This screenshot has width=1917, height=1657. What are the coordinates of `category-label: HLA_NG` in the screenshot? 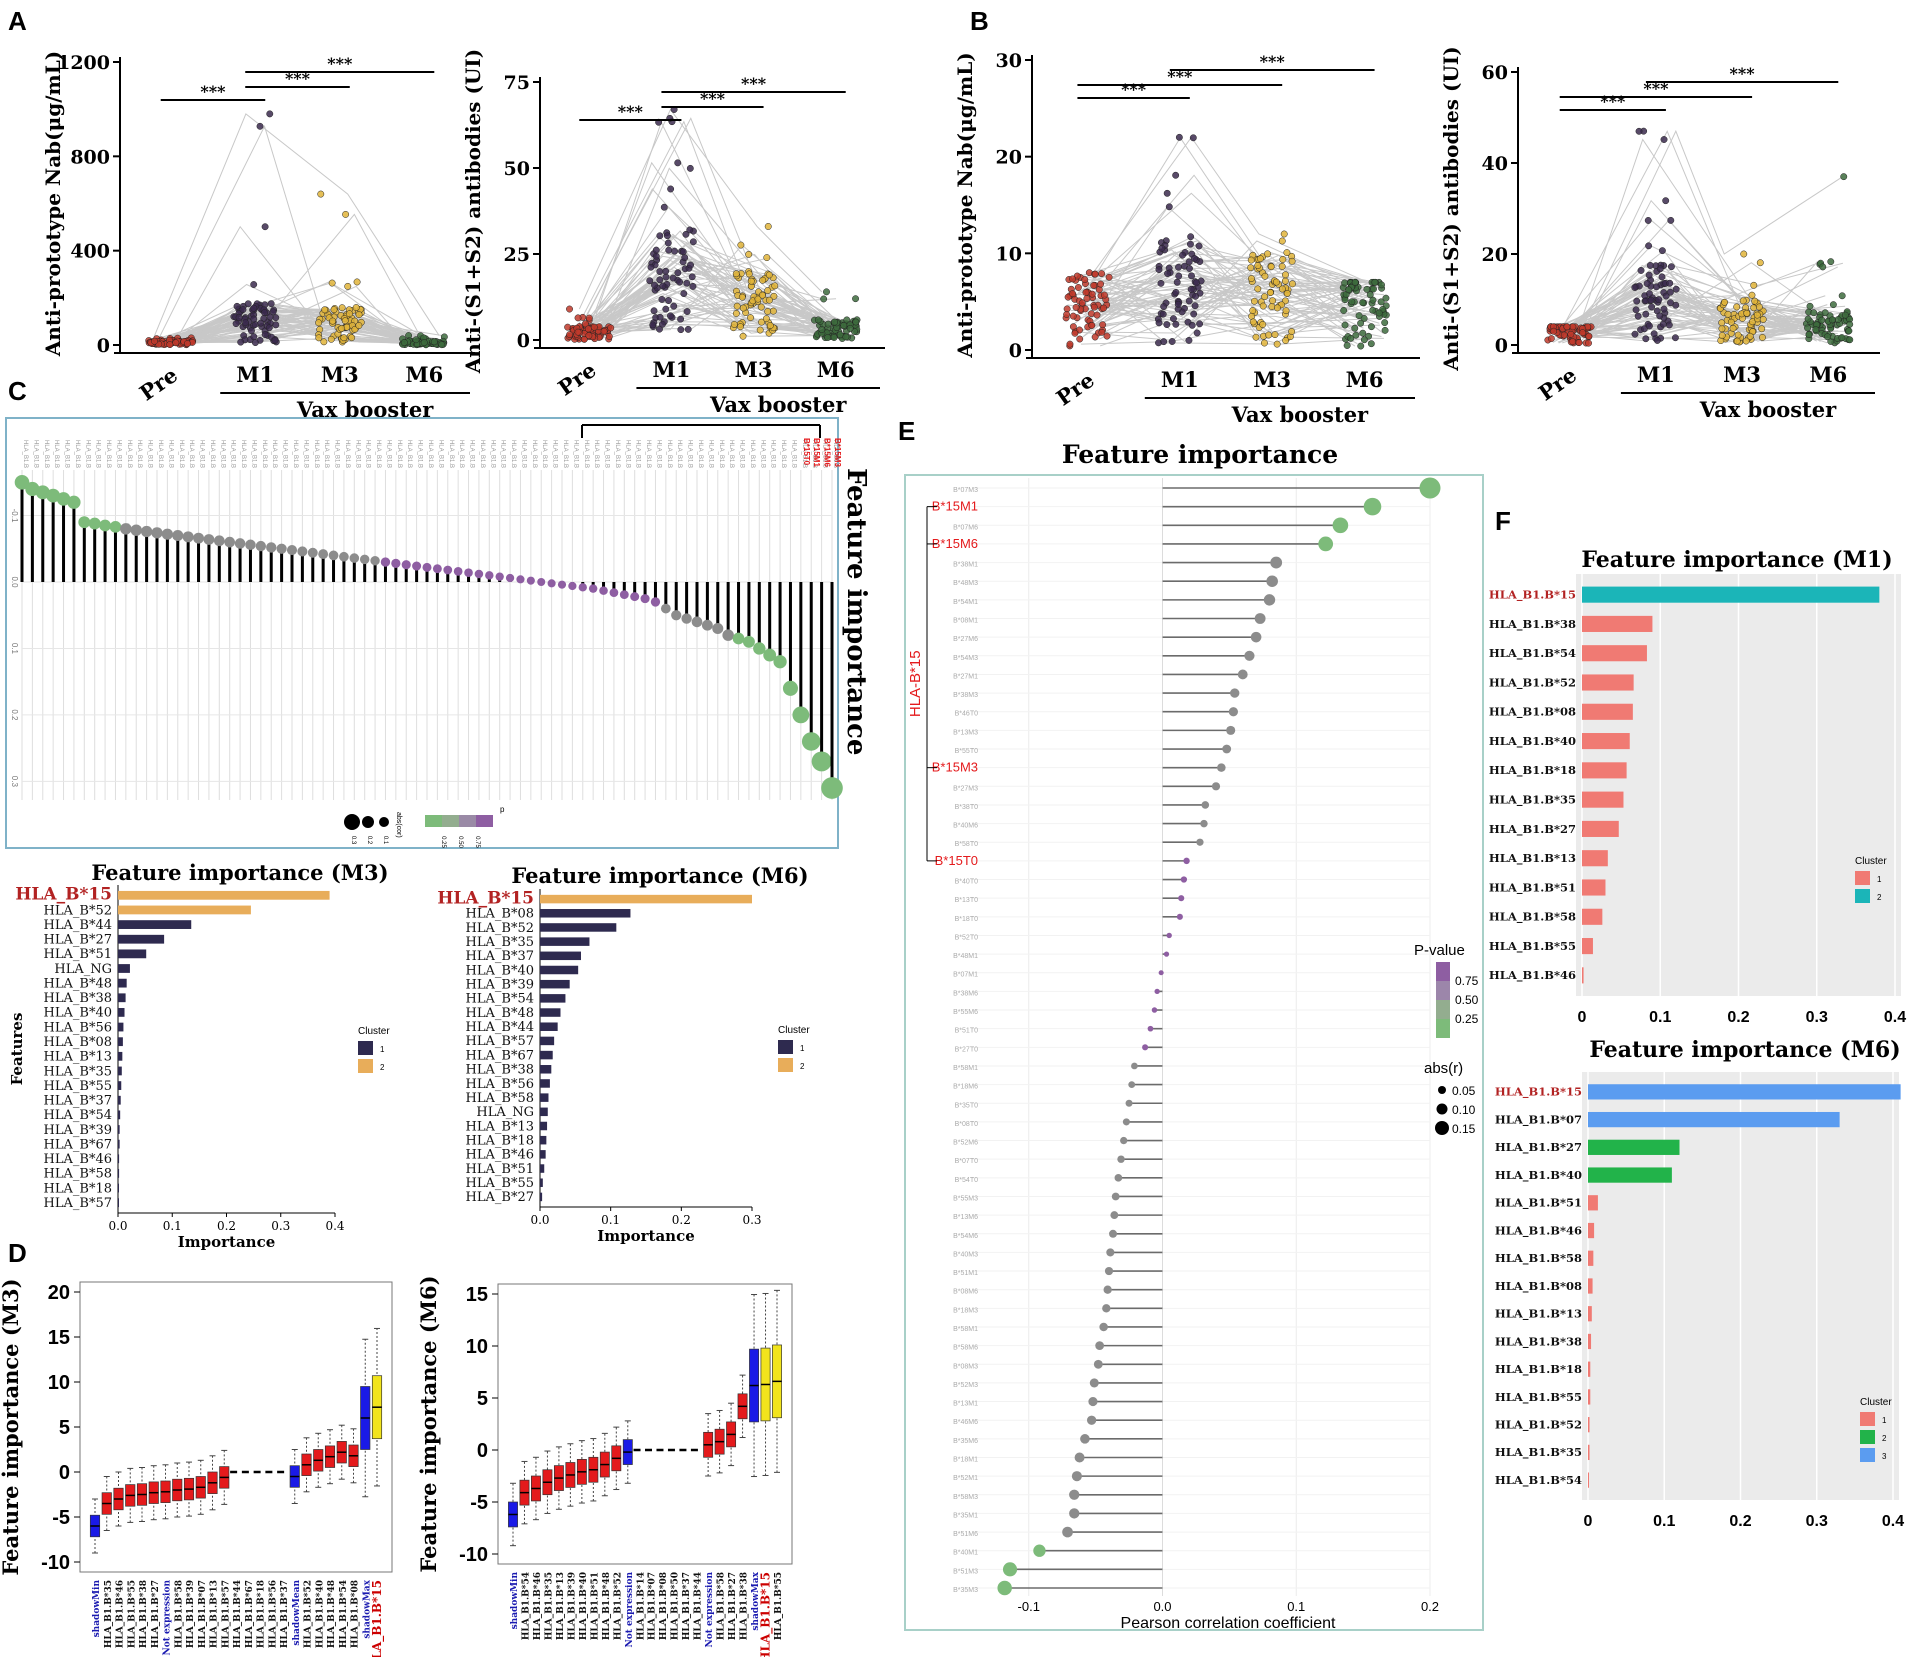 It's located at (83, 969).